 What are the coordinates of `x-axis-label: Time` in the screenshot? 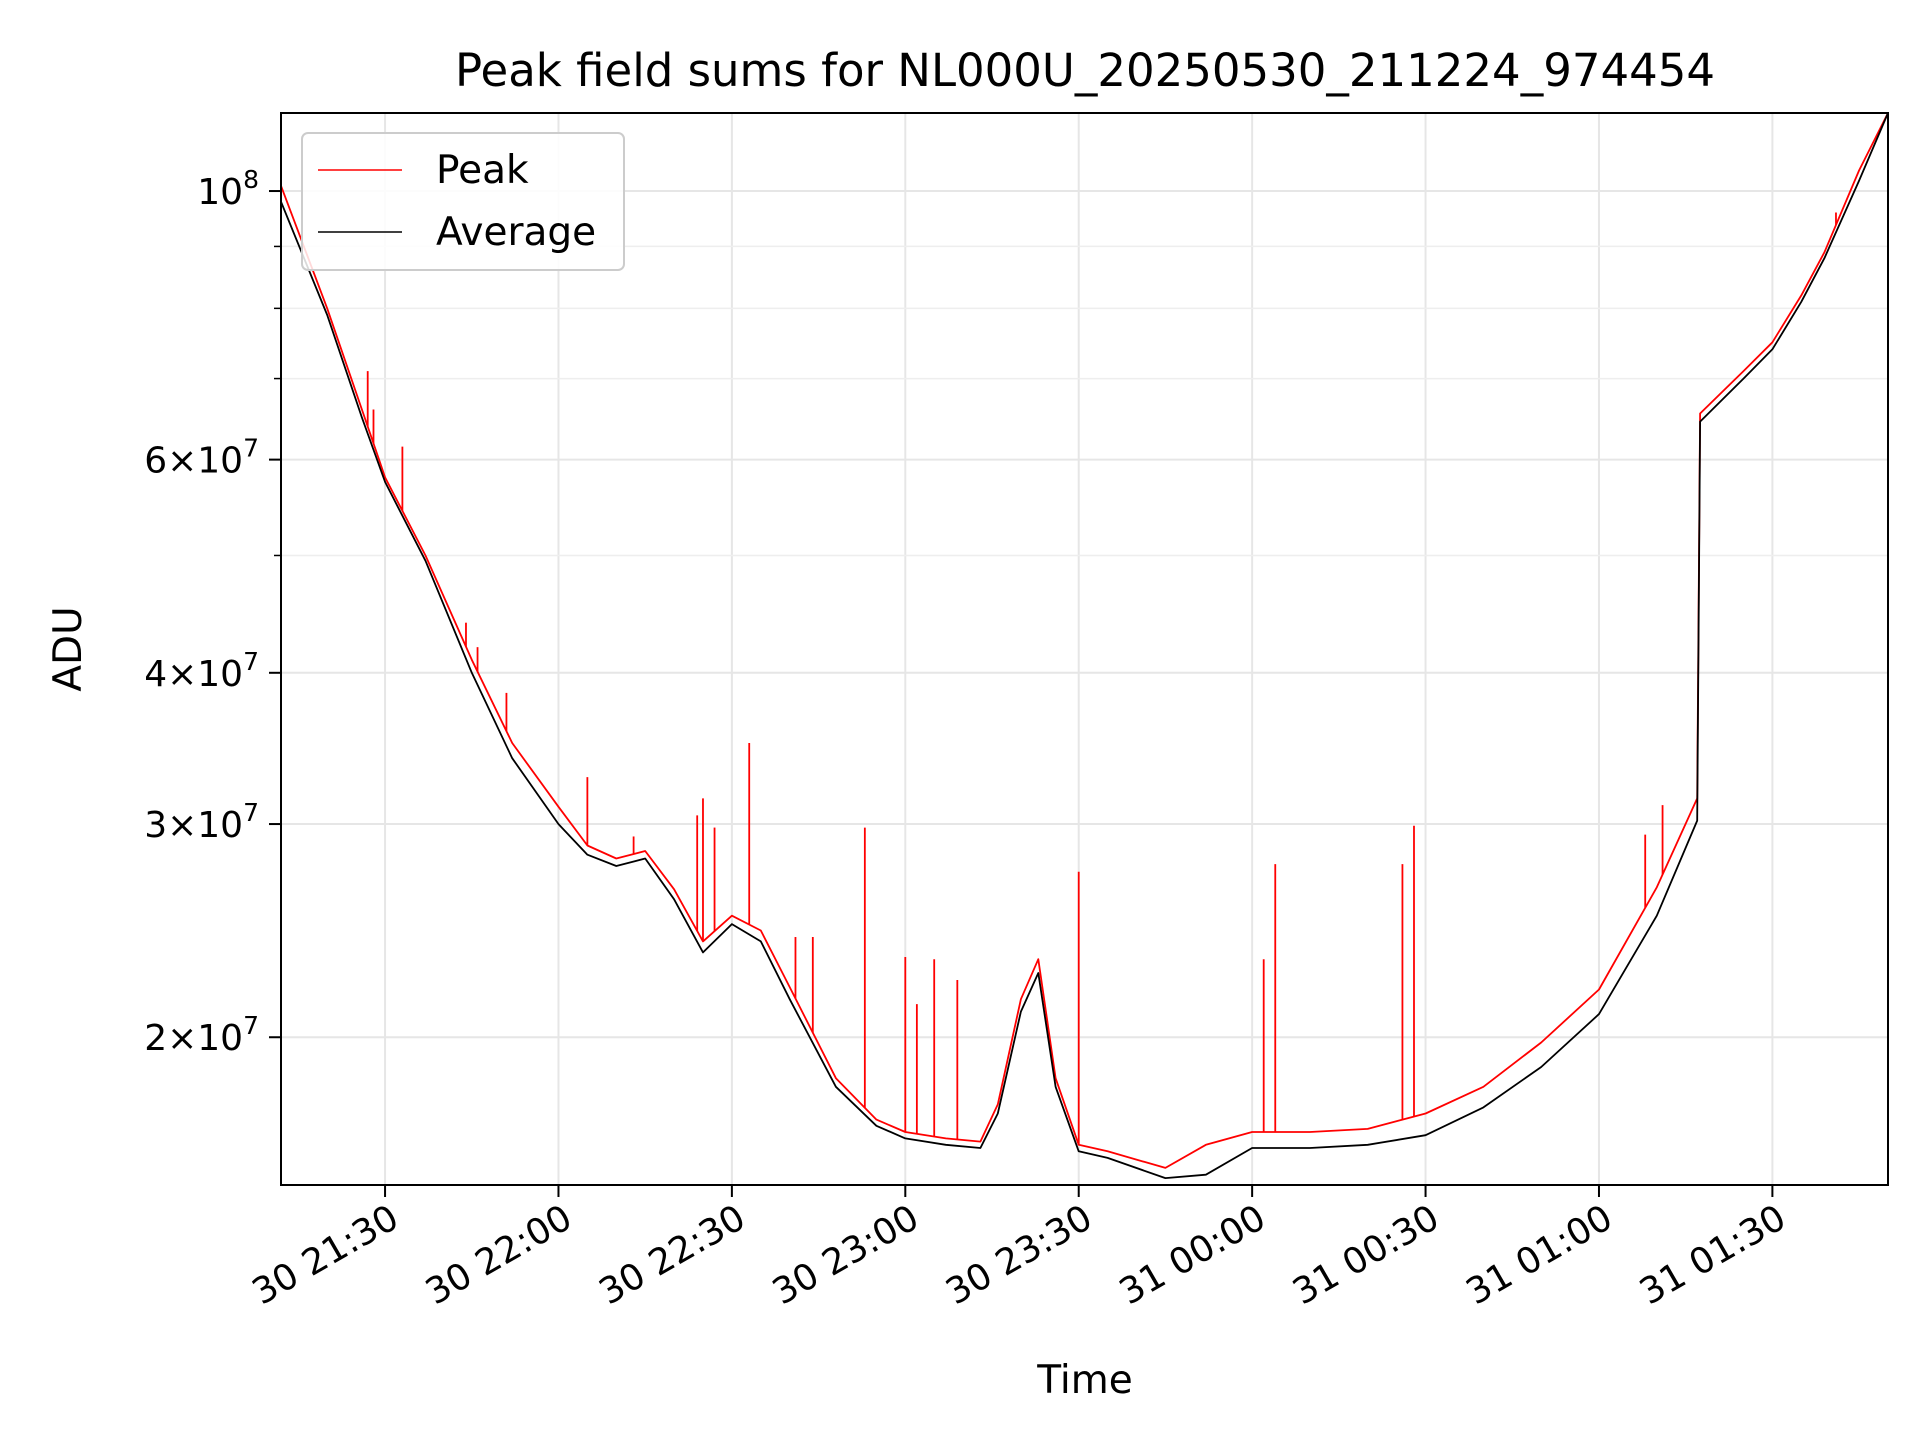 It's located at (1084, 1380).